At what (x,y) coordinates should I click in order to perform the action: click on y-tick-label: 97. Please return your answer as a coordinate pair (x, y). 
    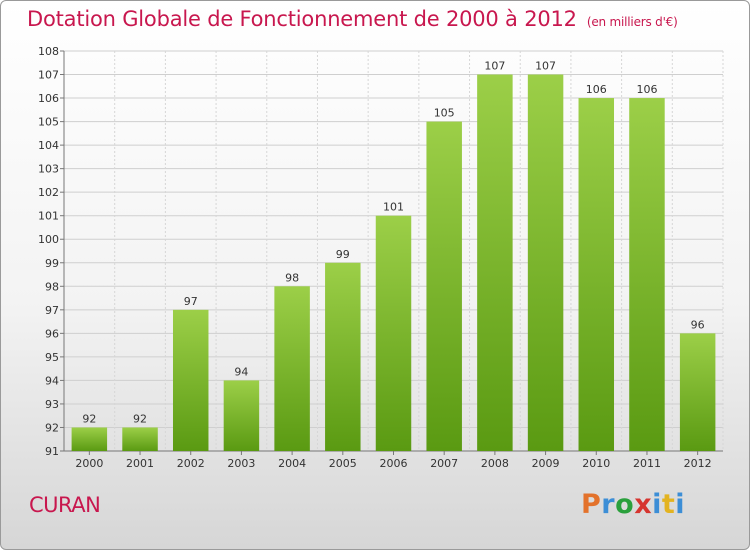
    Looking at the image, I should click on (52, 310).